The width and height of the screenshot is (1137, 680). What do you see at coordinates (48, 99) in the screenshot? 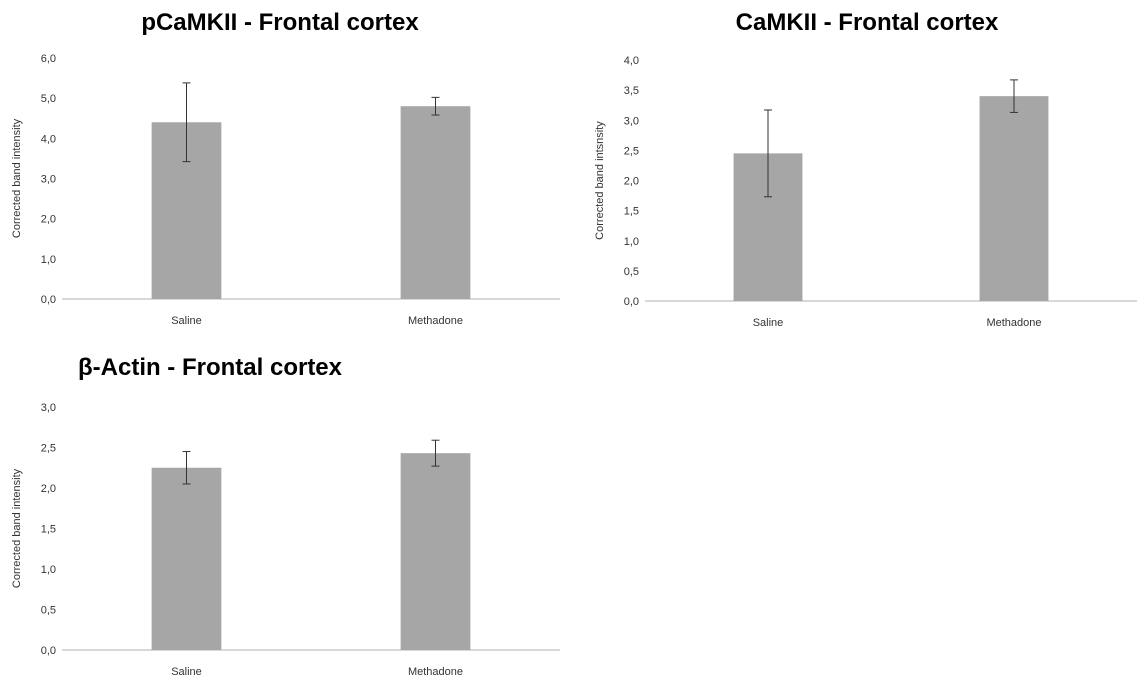
I see `y-tick-label: 5,0` at bounding box center [48, 99].